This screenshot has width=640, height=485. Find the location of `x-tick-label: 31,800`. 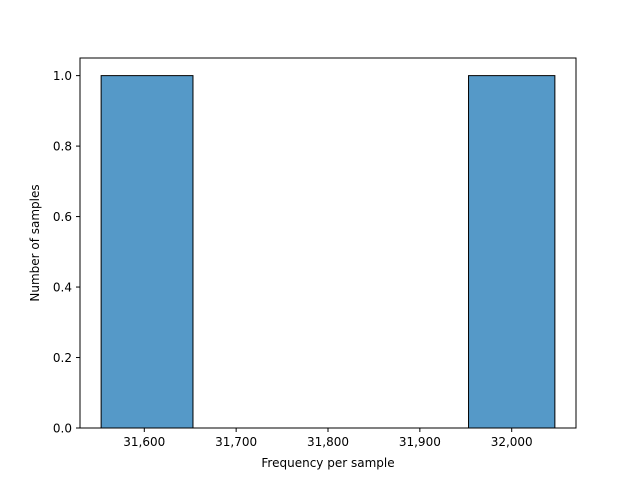

x-tick-label: 31,800 is located at coordinates (328, 442).